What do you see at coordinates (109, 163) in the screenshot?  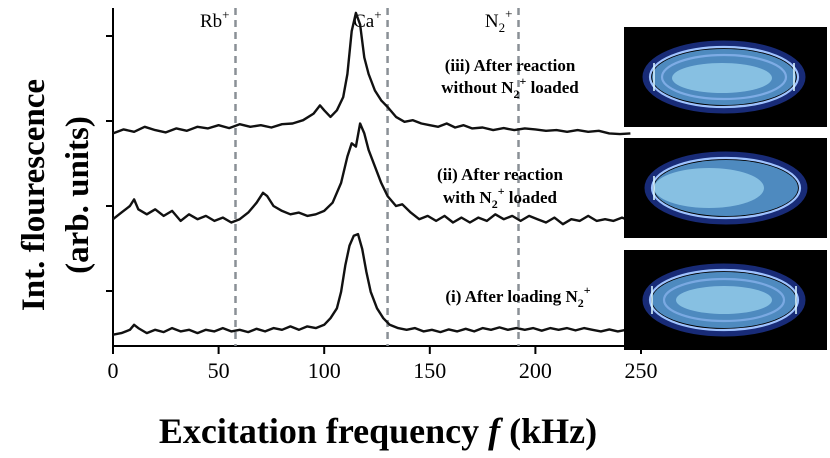 I see `y-ticks` at bounding box center [109, 163].